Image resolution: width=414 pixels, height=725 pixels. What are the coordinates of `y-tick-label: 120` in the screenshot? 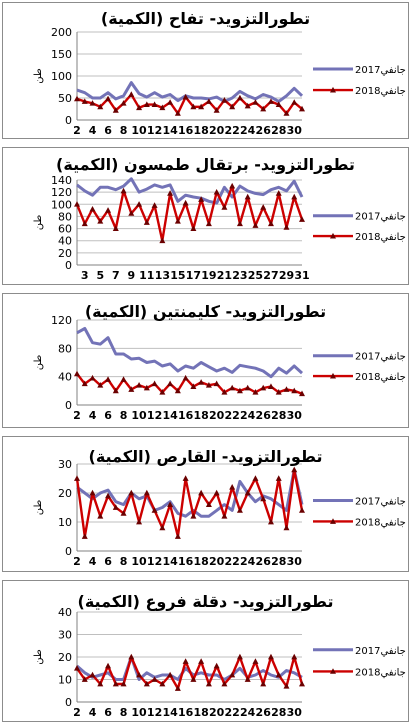 It's located at (61, 192).